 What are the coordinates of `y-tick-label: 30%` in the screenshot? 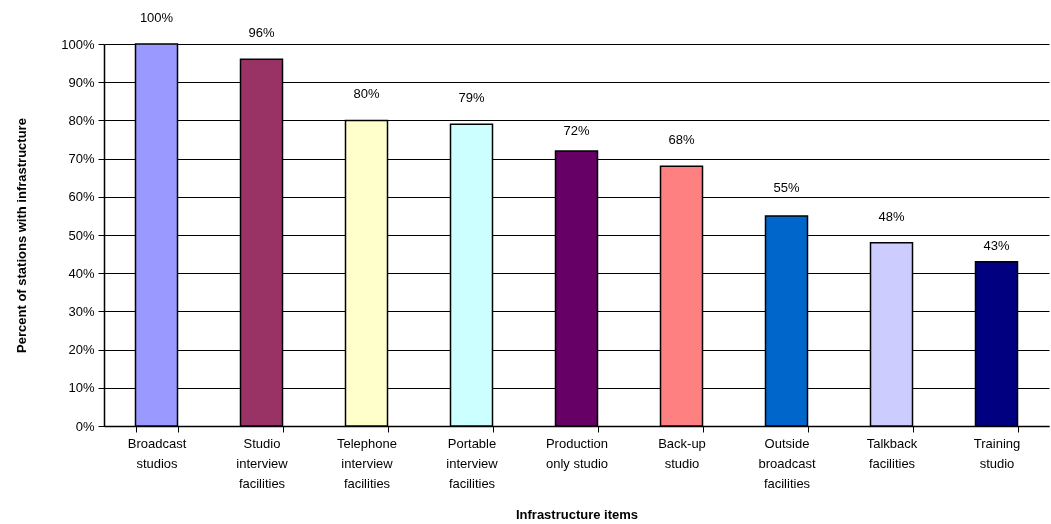 It's located at (81, 311).